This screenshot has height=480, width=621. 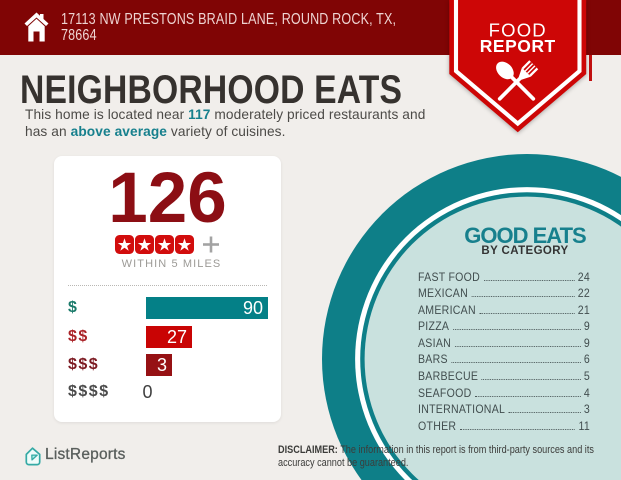 What do you see at coordinates (518, 29) in the screenshot?
I see `svg-text: FOOD` at bounding box center [518, 29].